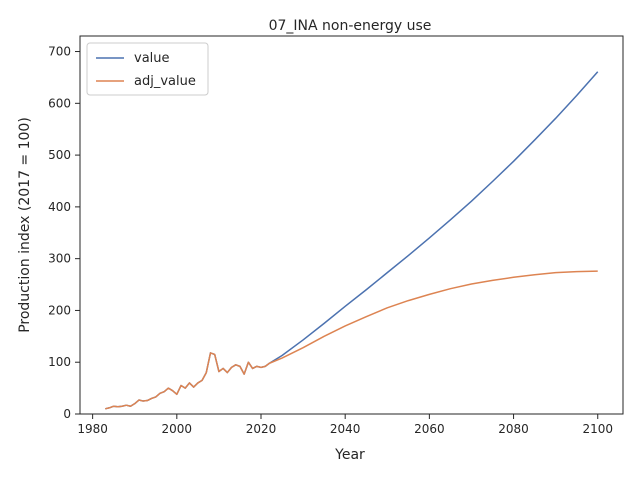 The image size is (640, 480). What do you see at coordinates (59, 310) in the screenshot?
I see `y-tick-label: 200` at bounding box center [59, 310].